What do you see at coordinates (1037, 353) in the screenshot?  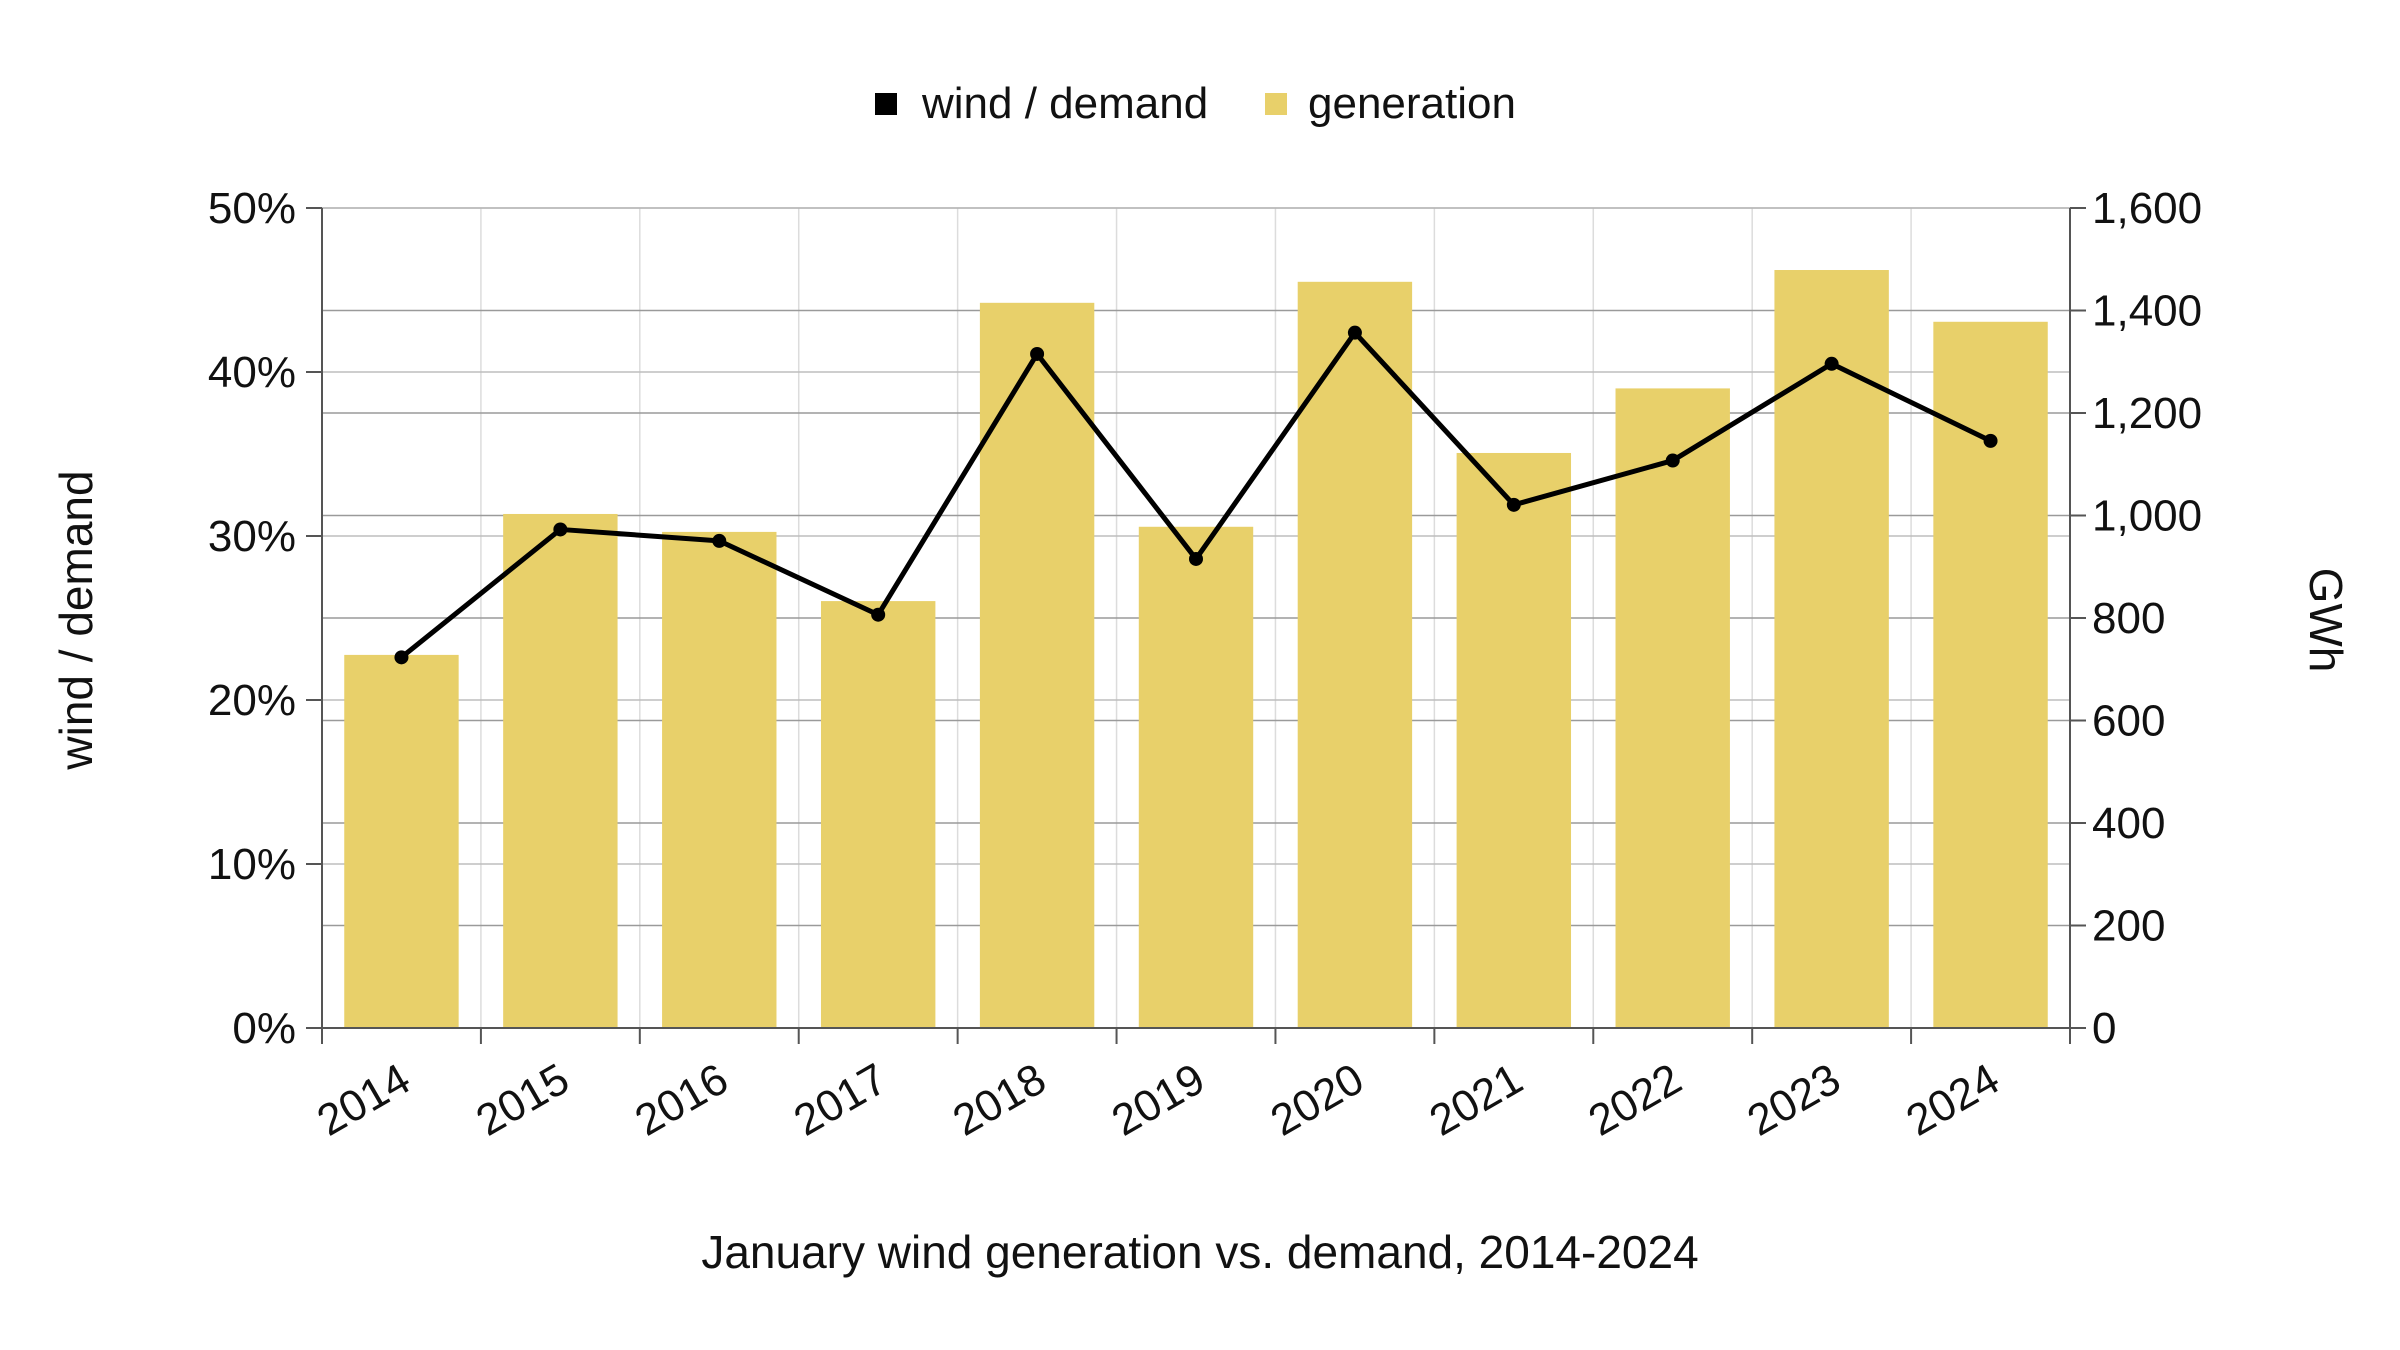 I see `point-wind-demand-2018` at bounding box center [1037, 353].